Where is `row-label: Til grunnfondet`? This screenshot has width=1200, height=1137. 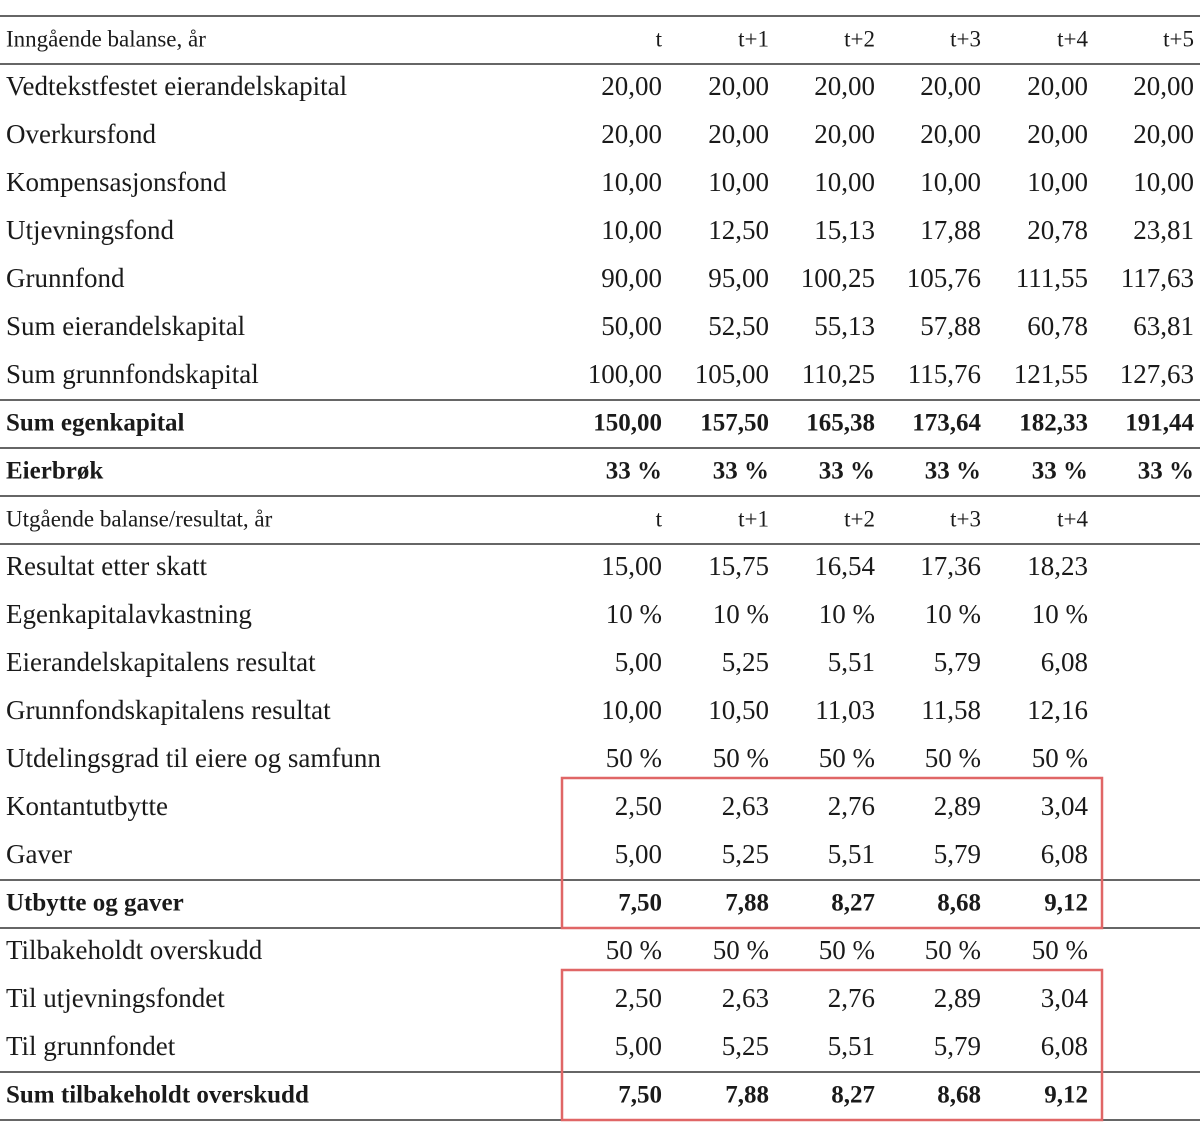 row-label: Til grunnfondet is located at coordinates (91, 1046).